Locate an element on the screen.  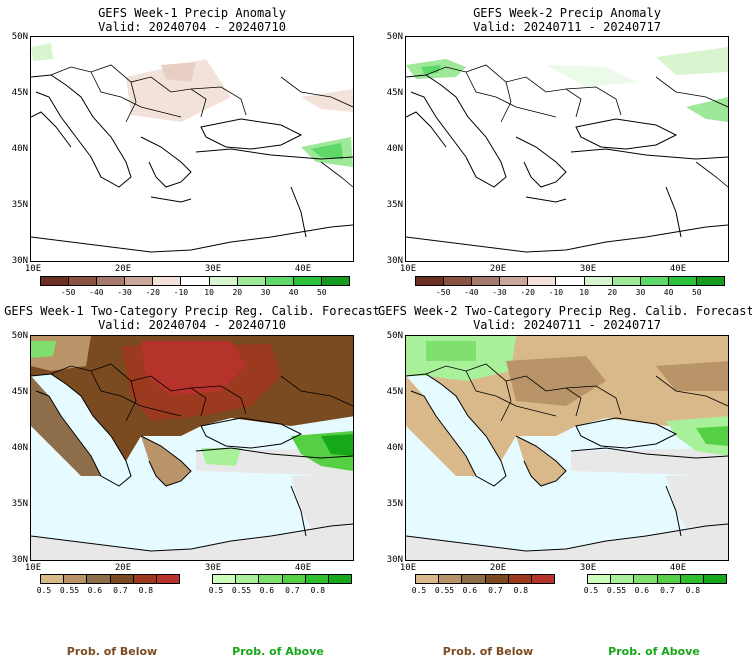
panel4-lat-label: 30N is located at coordinates (394, 560).